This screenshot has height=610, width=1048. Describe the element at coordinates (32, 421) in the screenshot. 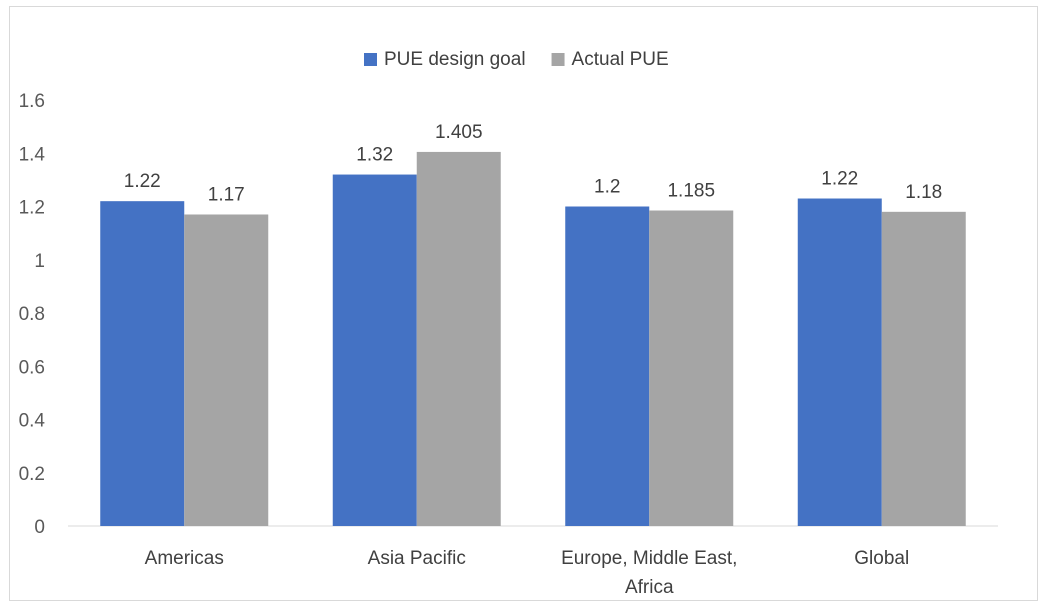

I see `y-tick-label: 0.4` at that location.